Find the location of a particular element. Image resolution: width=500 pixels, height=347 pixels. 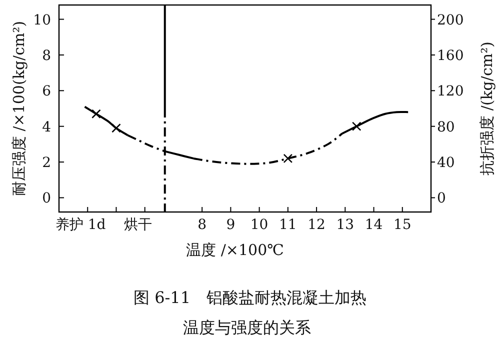

x-tick-label: 12 is located at coordinates (317, 225).